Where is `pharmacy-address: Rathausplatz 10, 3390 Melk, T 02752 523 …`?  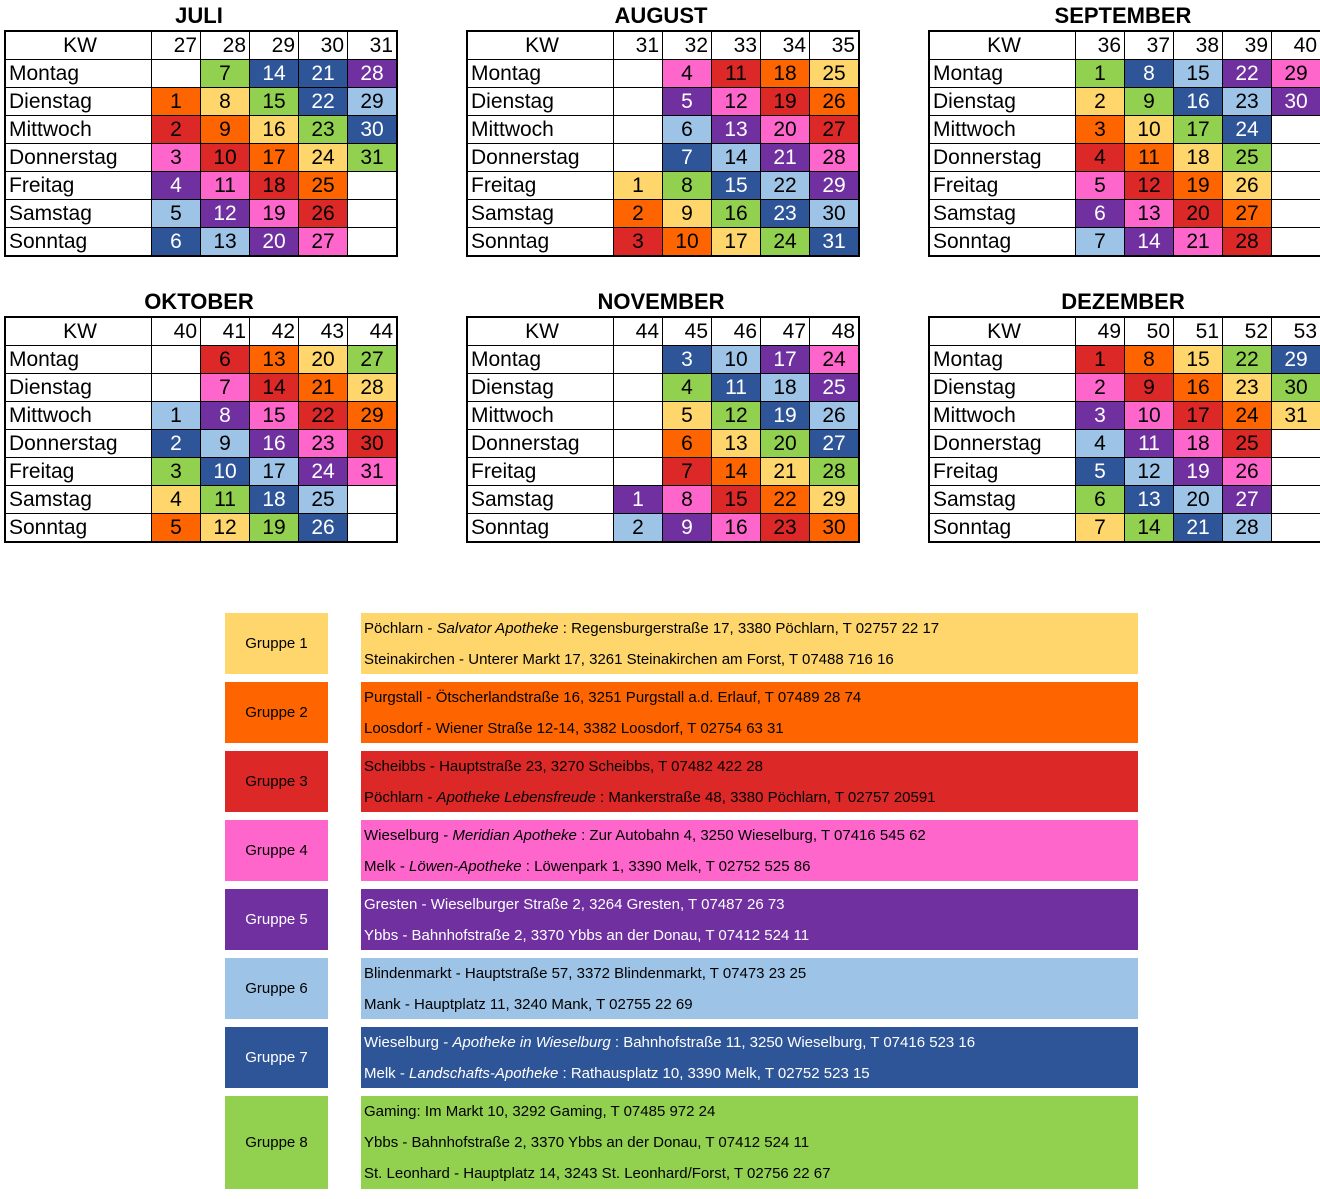
pharmacy-address: Rathausplatz 10, 3390 Melk, T 02752 523 … is located at coordinates (720, 1073).